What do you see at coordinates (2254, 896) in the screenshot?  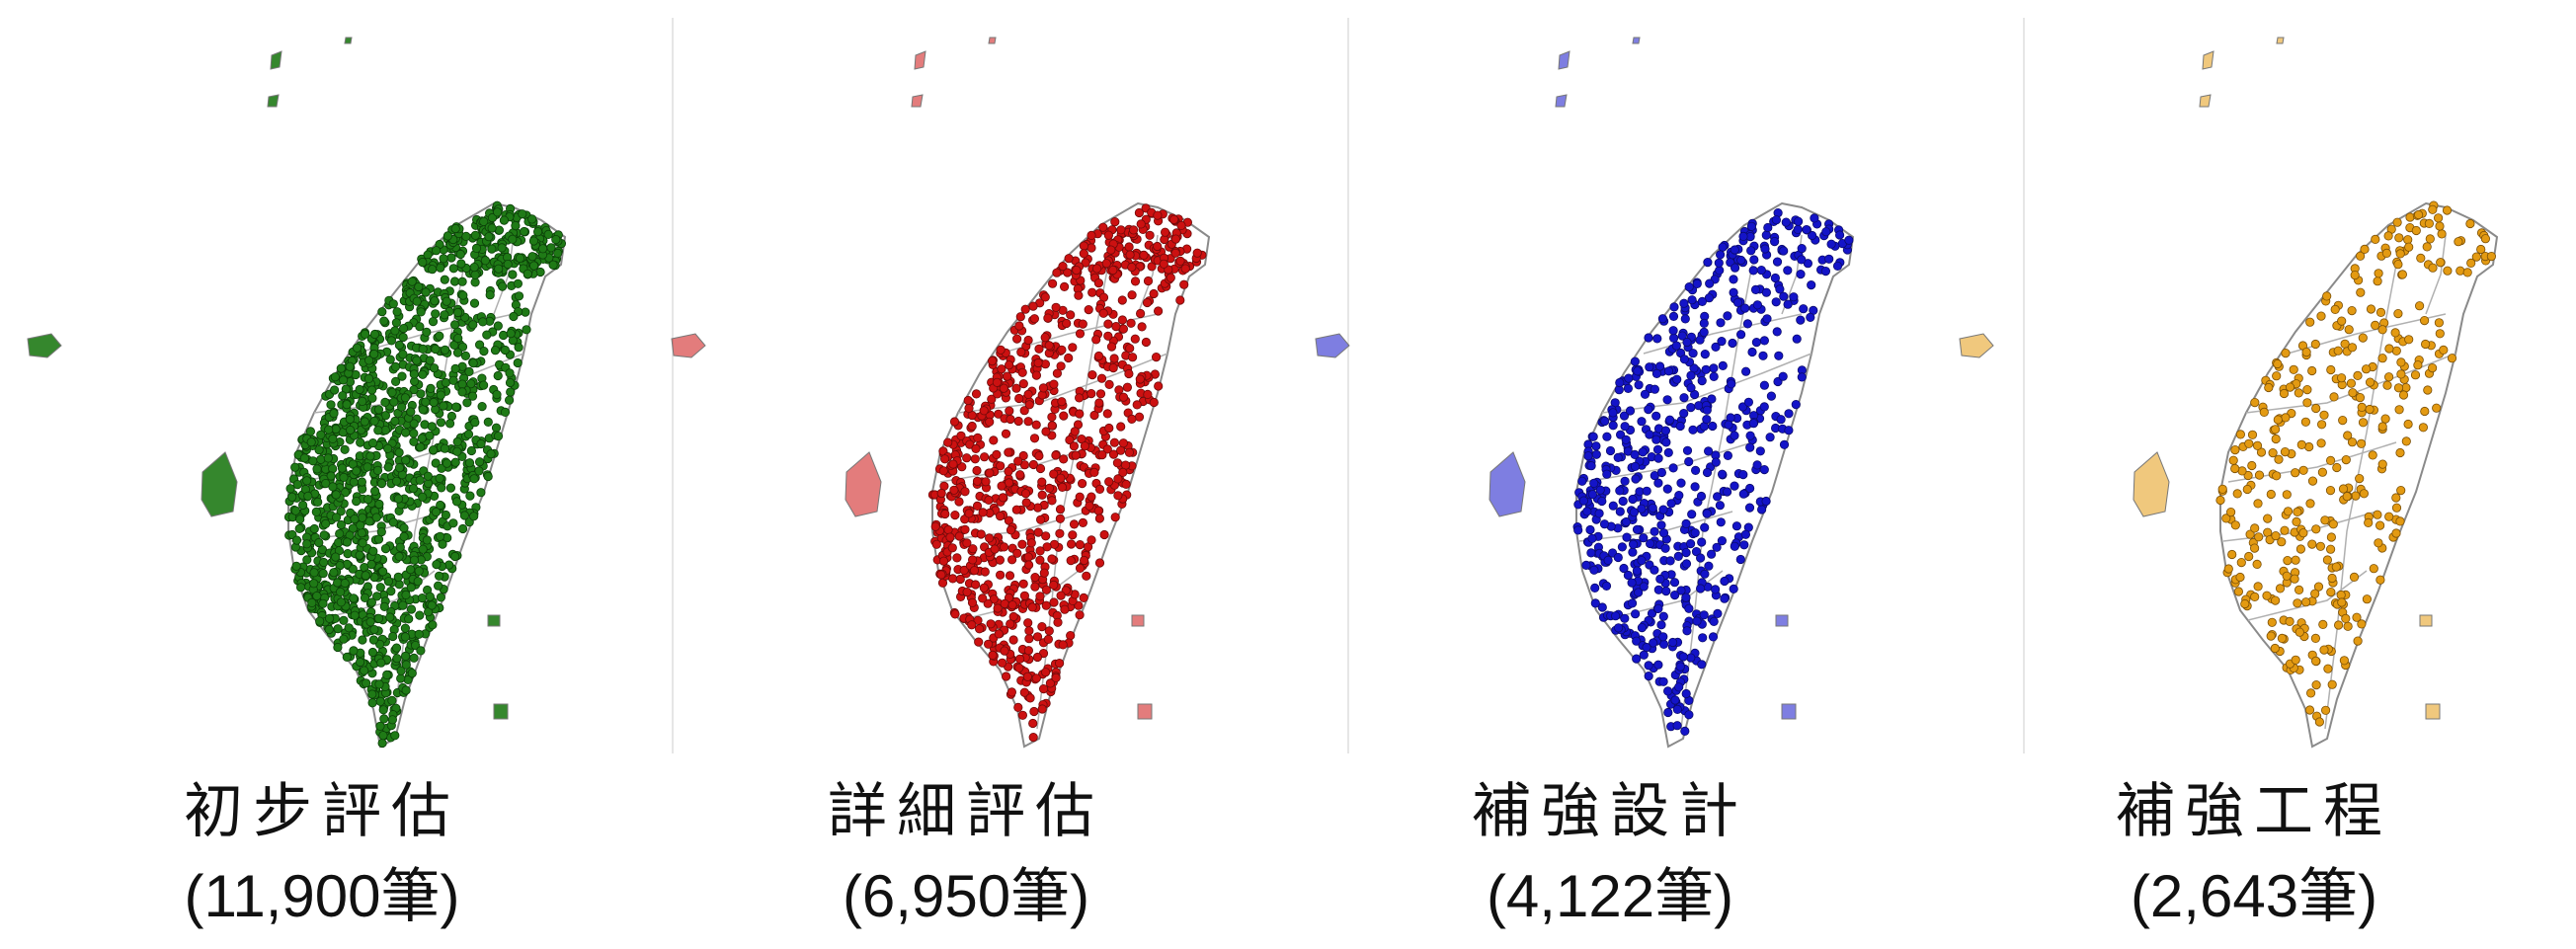 I see `panel-count: (2,643筆)` at bounding box center [2254, 896].